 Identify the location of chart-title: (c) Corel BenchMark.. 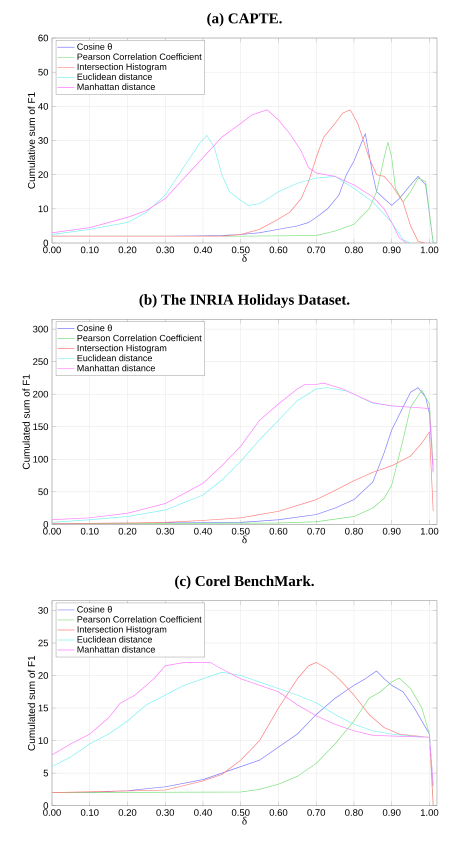
(244, 583).